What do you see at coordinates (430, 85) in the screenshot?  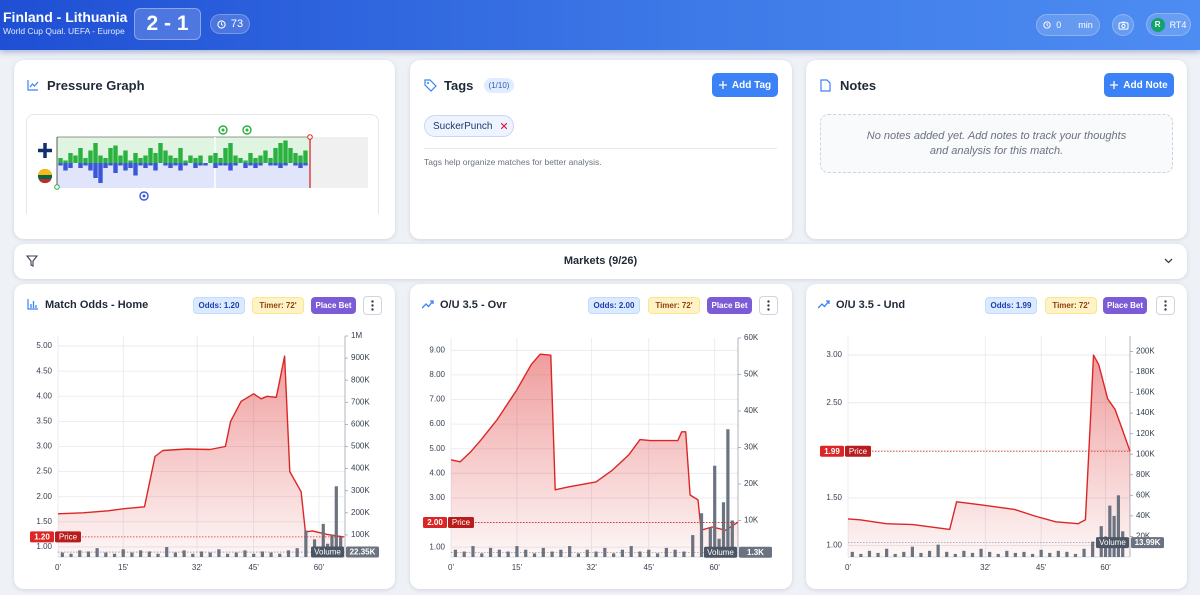 I see `tag-icon` at bounding box center [430, 85].